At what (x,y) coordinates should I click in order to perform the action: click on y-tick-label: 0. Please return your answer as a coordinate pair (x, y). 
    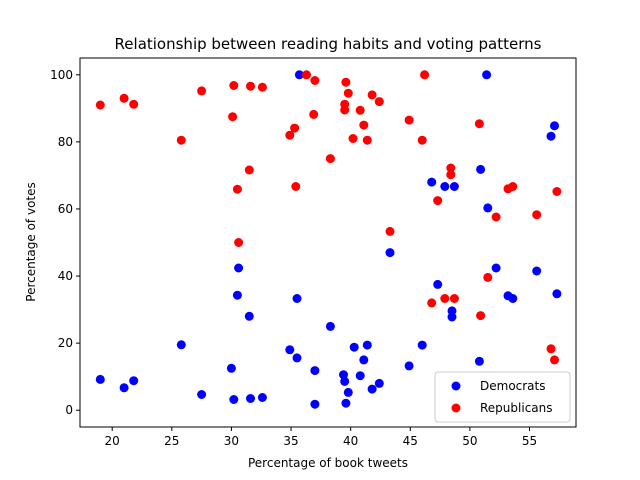
    Looking at the image, I should click on (69, 410).